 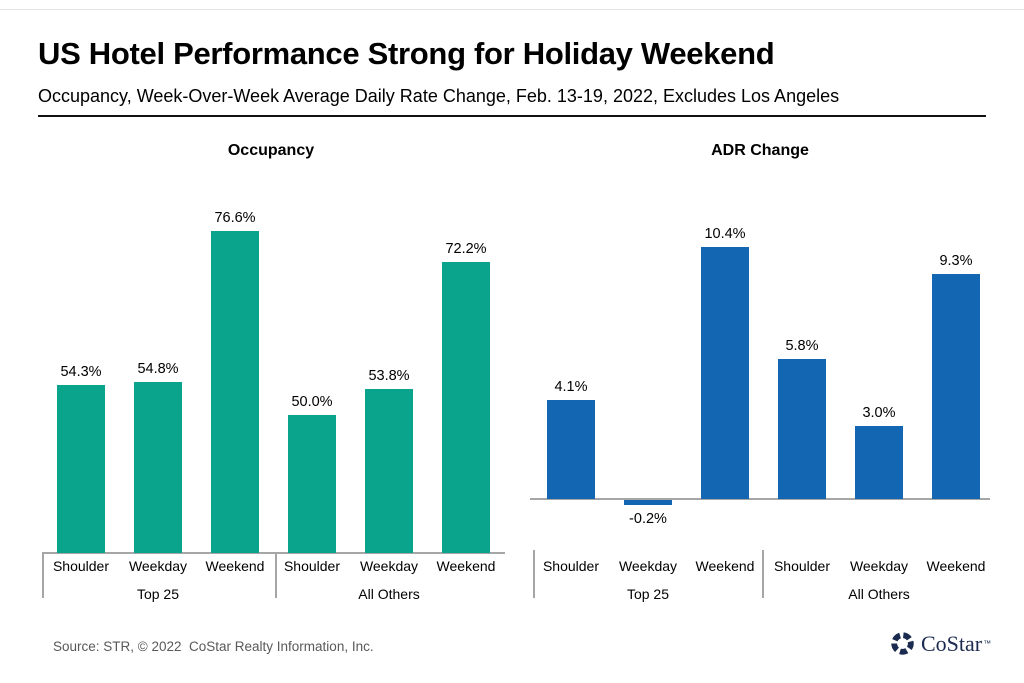 What do you see at coordinates (312, 402) in the screenshot?
I see `bar-value-label: 50.0%` at bounding box center [312, 402].